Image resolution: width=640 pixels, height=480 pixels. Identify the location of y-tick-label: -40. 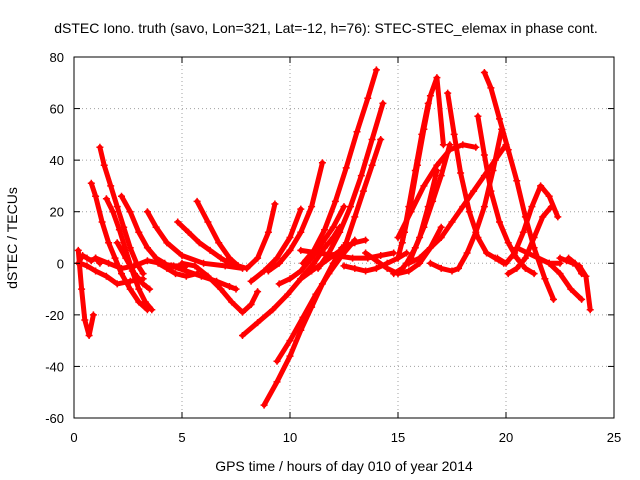
(54, 366).